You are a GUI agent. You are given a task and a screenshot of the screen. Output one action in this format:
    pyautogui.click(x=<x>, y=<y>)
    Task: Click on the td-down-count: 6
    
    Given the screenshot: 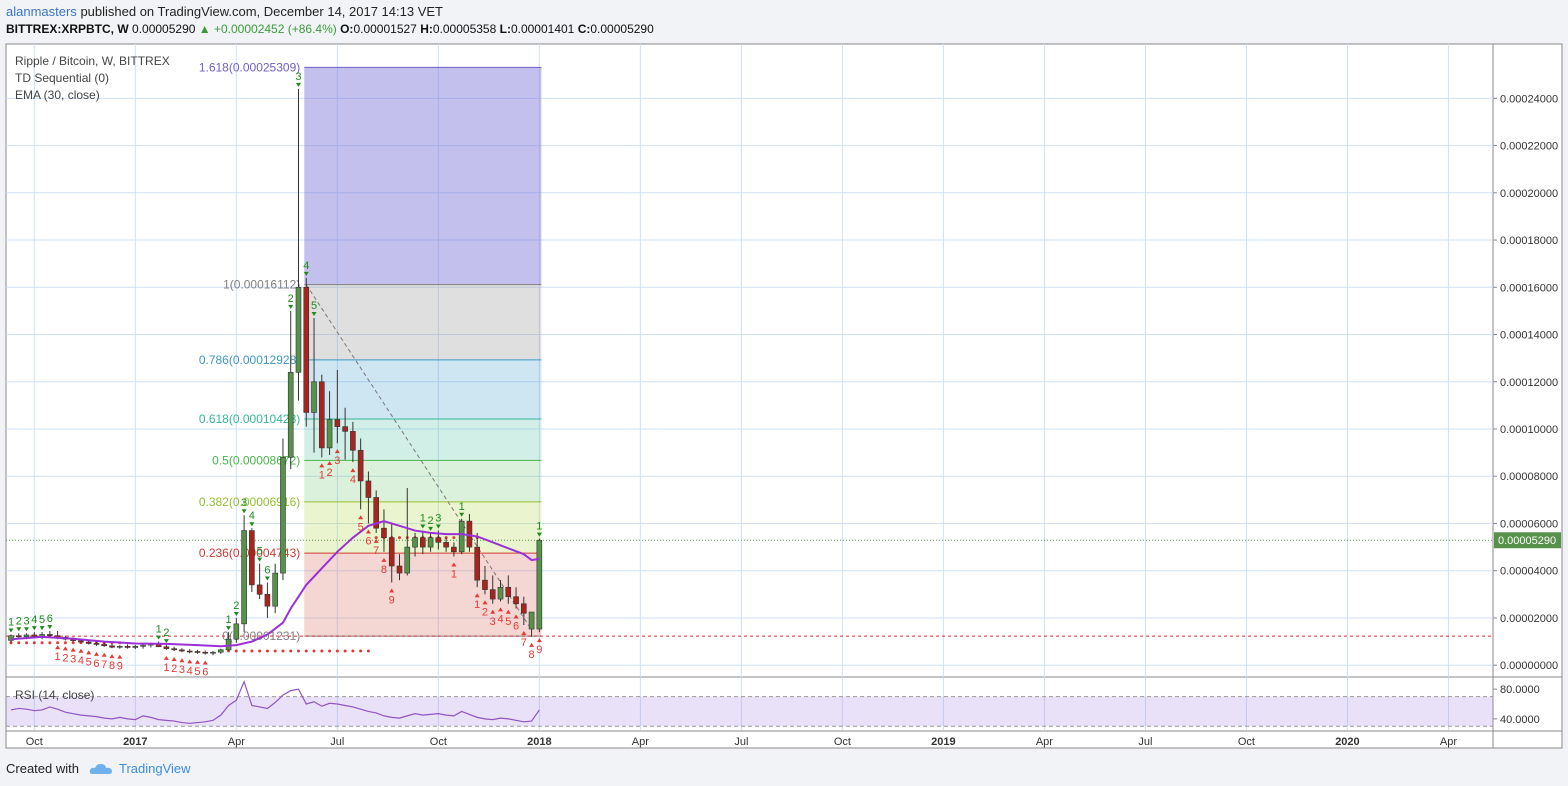 What is the action you would take?
    pyautogui.click(x=96, y=664)
    